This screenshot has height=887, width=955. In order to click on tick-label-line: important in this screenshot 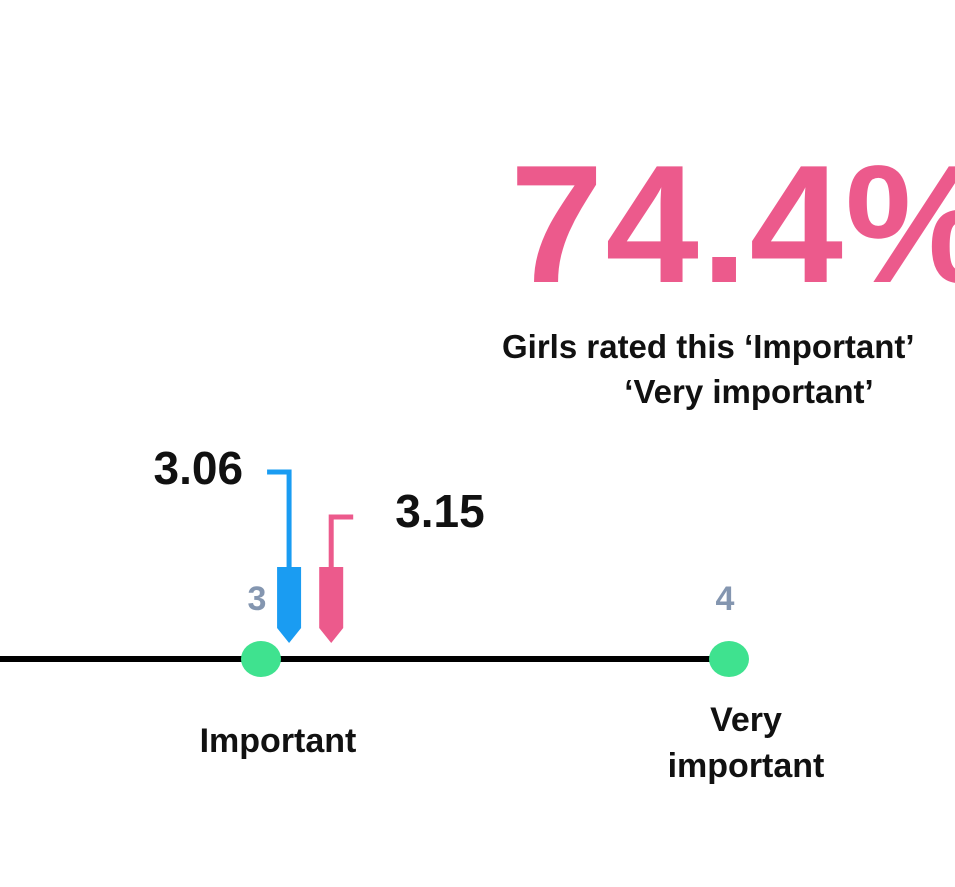, I will do `click(746, 766)`.